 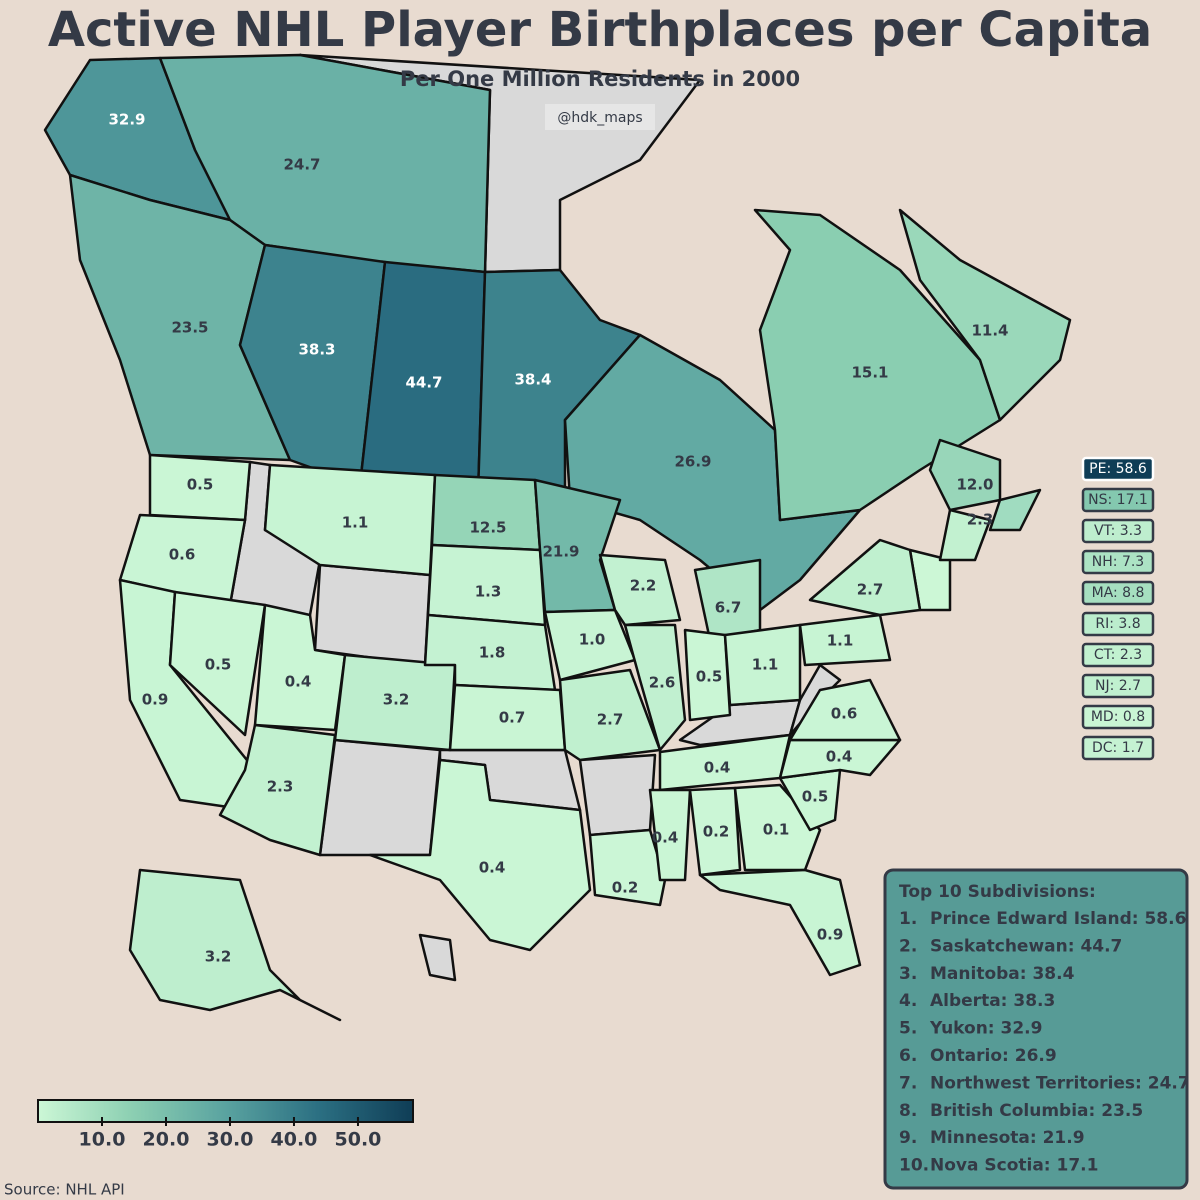 What do you see at coordinates (488, 592) in the screenshot?
I see `region-label: 1.3` at bounding box center [488, 592].